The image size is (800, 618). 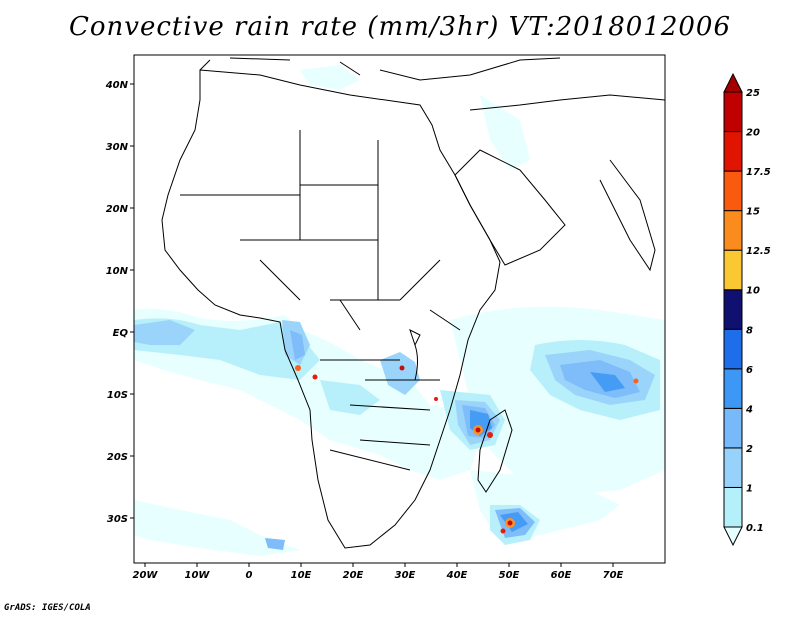 What do you see at coordinates (758, 311) in the screenshot?
I see `colorbar-labels: 0.1 1 2 4 6 8 10 12.5 15 17.5 20 25` at bounding box center [758, 311].